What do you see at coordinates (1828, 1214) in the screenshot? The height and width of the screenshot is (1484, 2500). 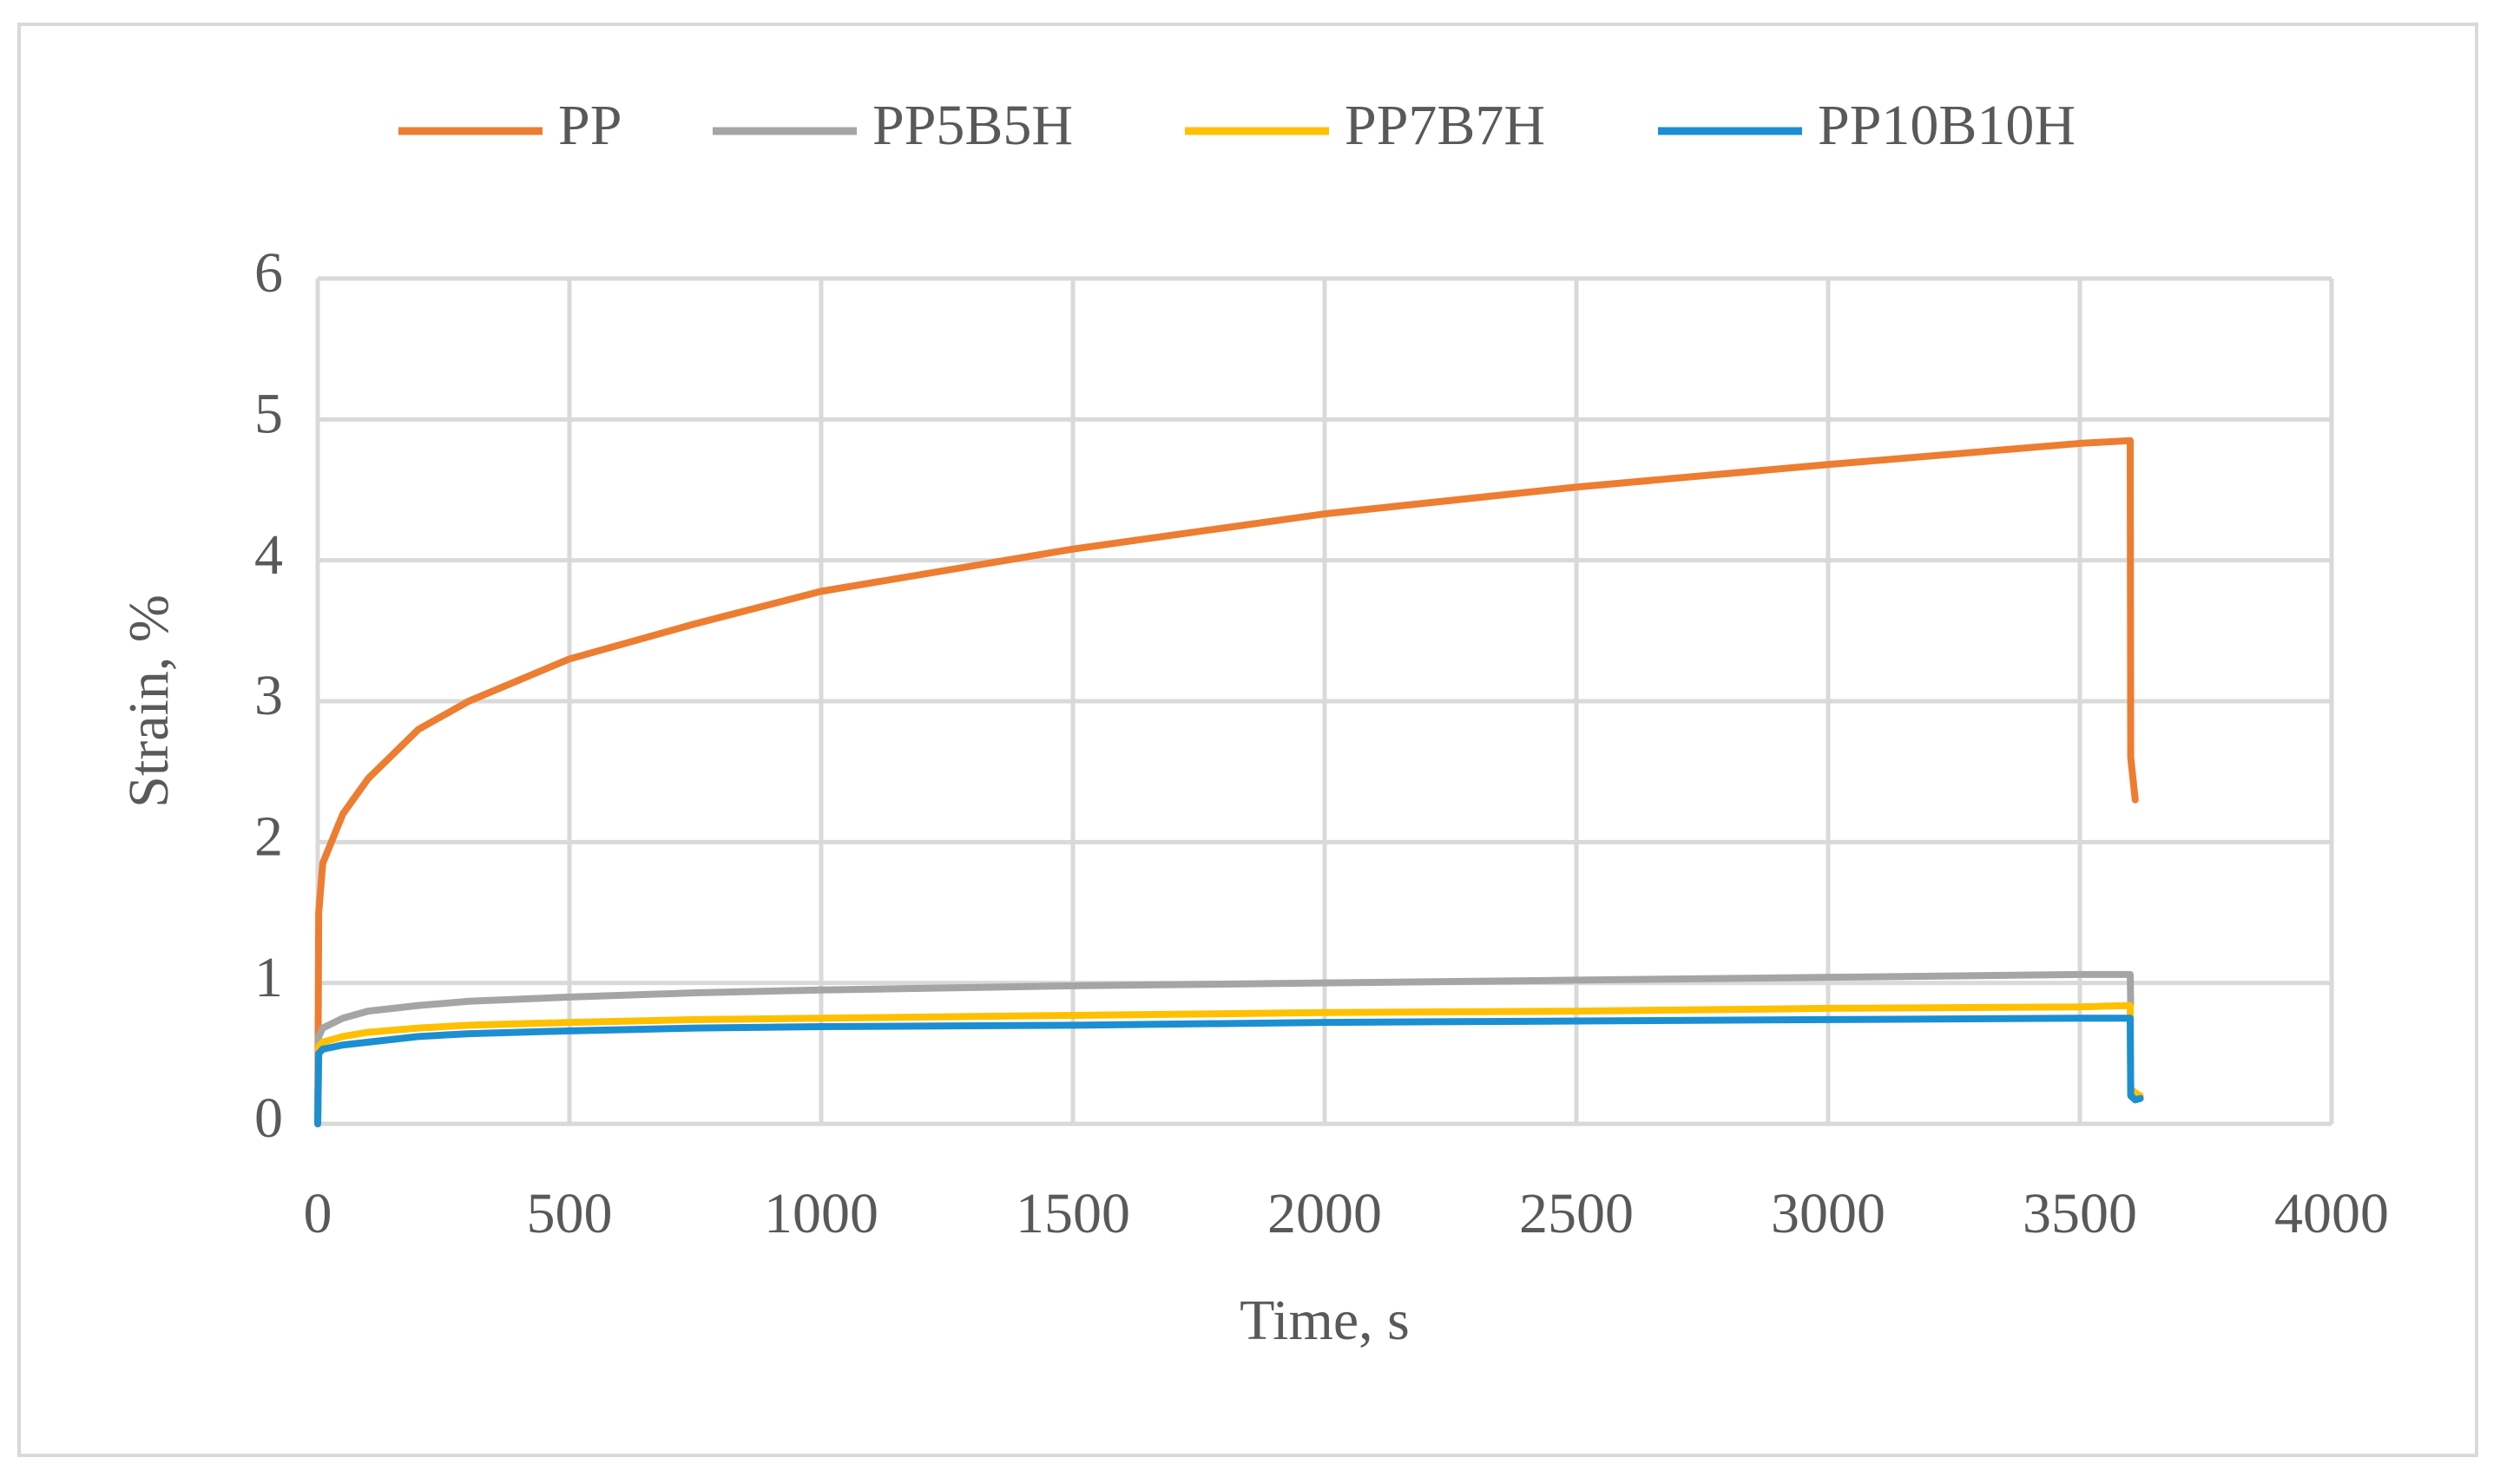 I see `x-tick-label: 3000` at bounding box center [1828, 1214].